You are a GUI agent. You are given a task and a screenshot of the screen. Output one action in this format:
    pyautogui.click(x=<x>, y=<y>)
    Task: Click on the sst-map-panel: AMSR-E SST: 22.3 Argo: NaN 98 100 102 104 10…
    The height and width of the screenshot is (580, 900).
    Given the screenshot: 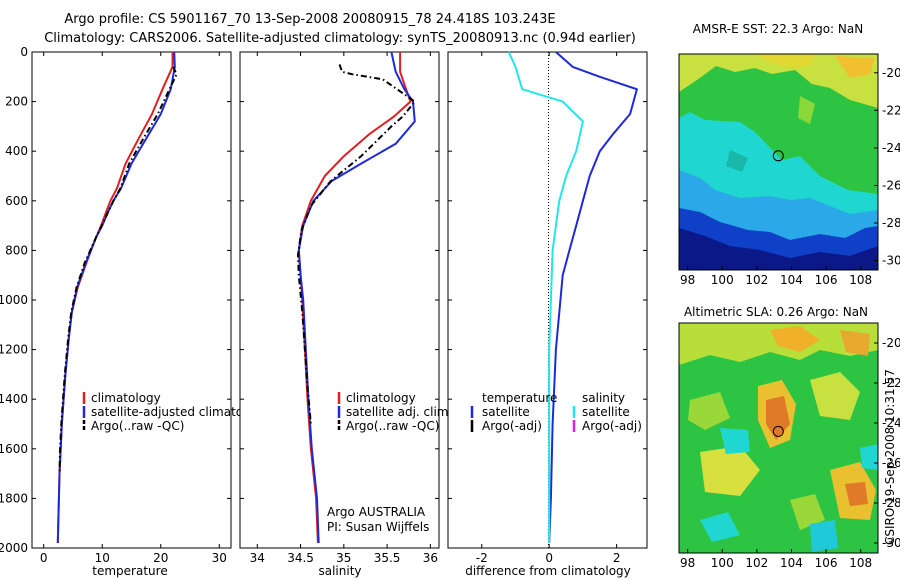 What is the action you would take?
    pyautogui.click(x=789, y=154)
    